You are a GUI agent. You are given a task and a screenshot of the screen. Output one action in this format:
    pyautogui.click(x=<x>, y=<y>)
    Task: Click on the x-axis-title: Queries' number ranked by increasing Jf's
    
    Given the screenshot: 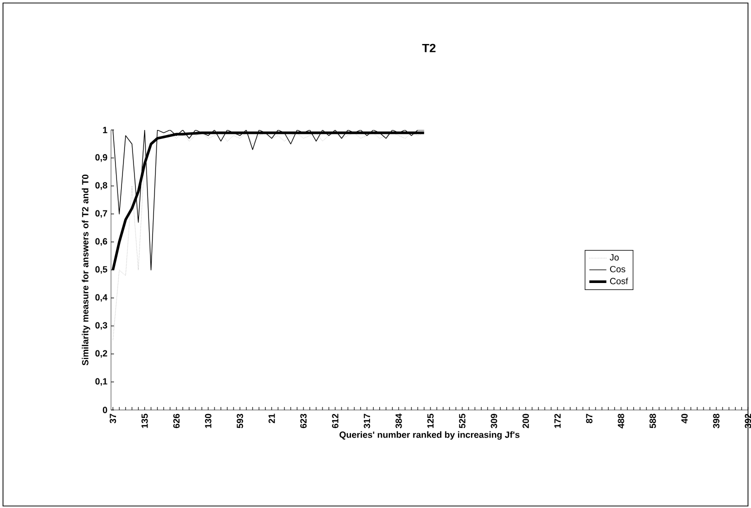 What is the action you would take?
    pyautogui.click(x=430, y=435)
    